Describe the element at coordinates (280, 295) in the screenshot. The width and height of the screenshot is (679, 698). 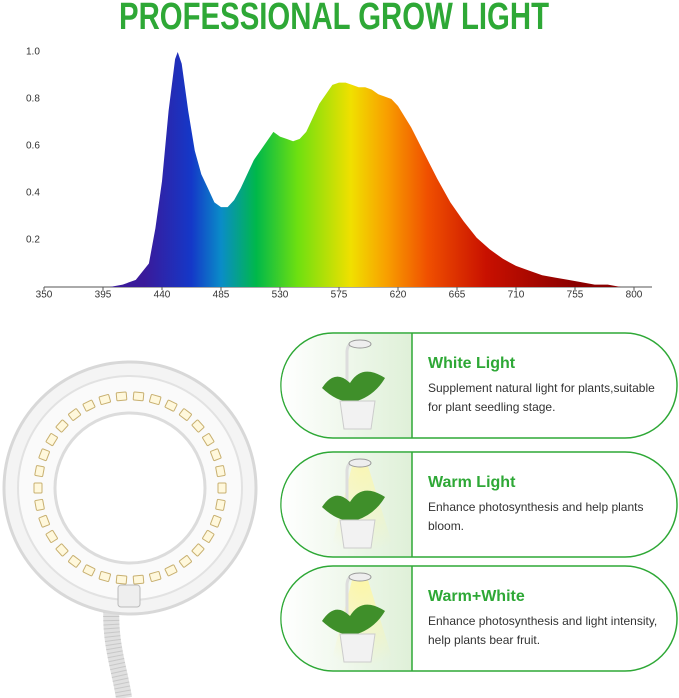
I see `x-tick-label: 530` at that location.